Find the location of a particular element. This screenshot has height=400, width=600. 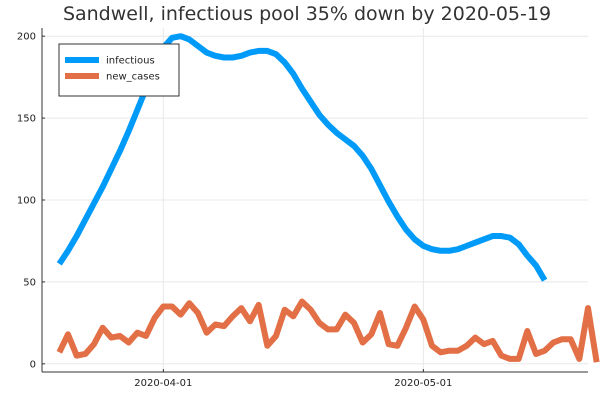

y-tick-label: 50 is located at coordinates (29, 282).